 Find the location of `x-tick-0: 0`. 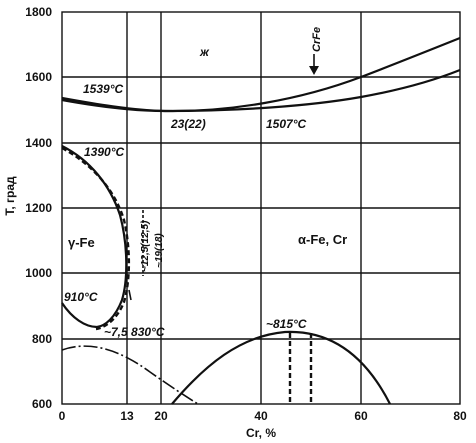

x-tick-0: 0 is located at coordinates (62, 416).